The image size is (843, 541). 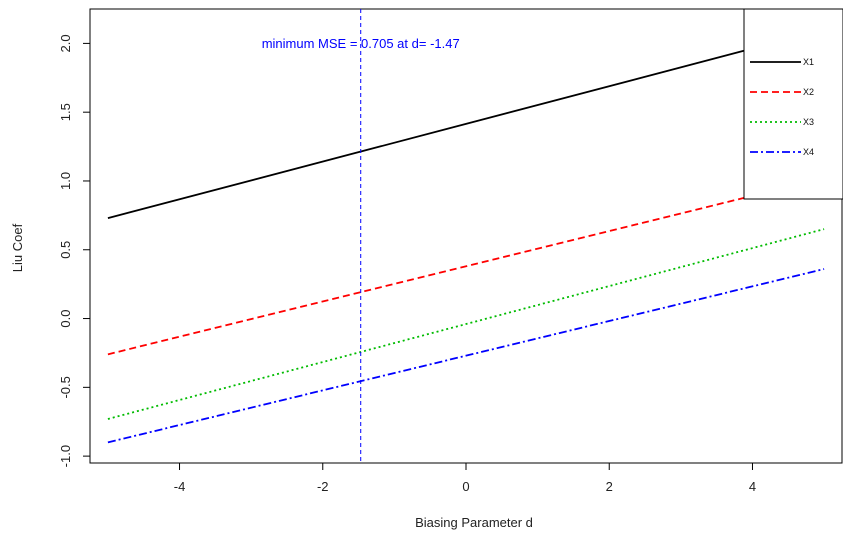 What do you see at coordinates (65, 181) in the screenshot?
I see `y-tick-label: 1.0` at bounding box center [65, 181].